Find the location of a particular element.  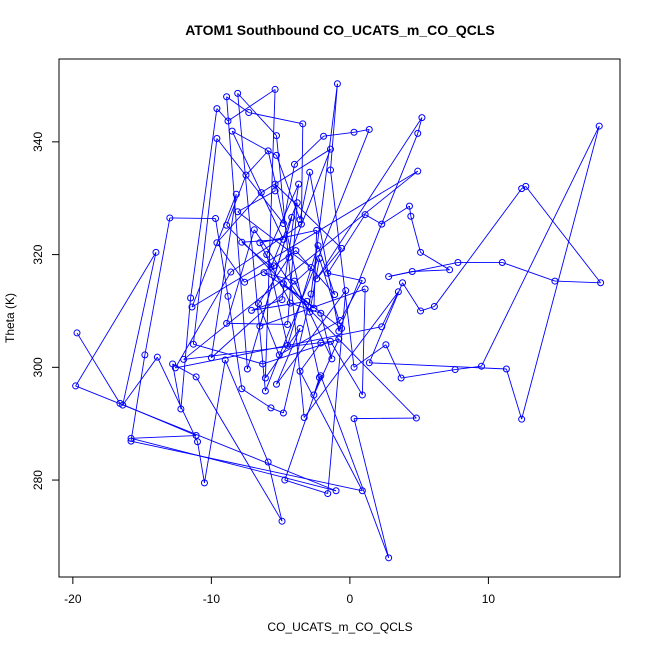

x-axis-label: CO_UCATS_m_CO_QCLS is located at coordinates (339, 627).